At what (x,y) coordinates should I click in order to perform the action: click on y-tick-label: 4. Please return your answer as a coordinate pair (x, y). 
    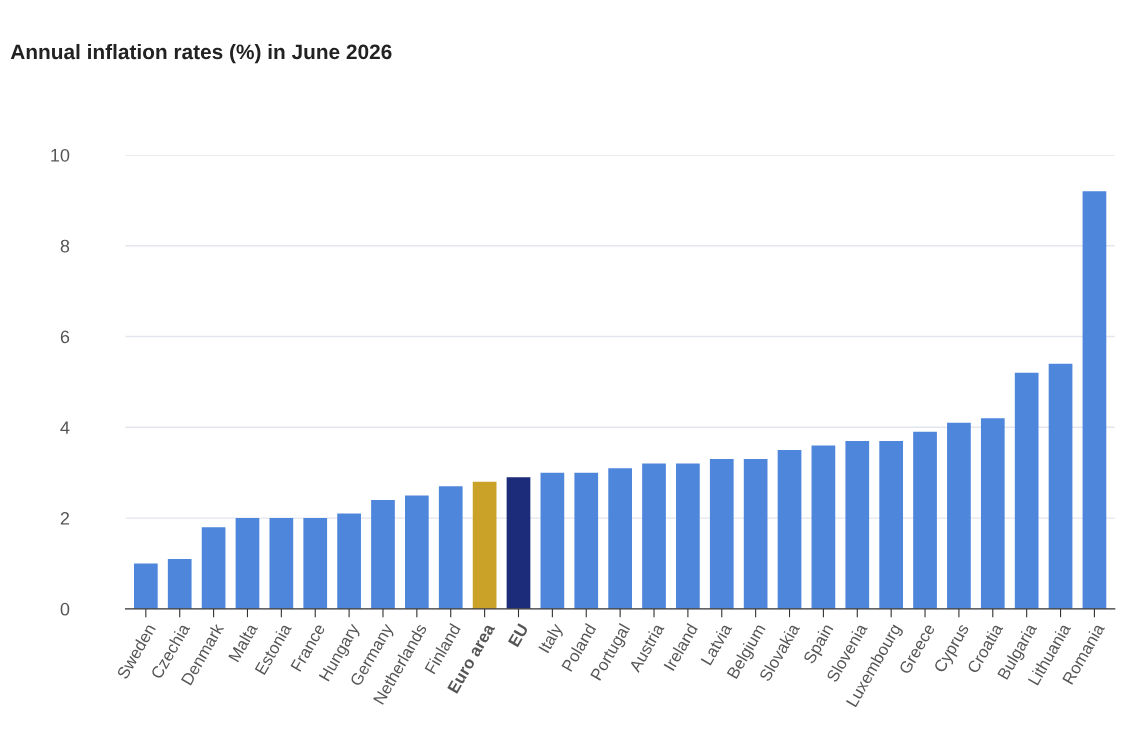
    Looking at the image, I should click on (65, 427).